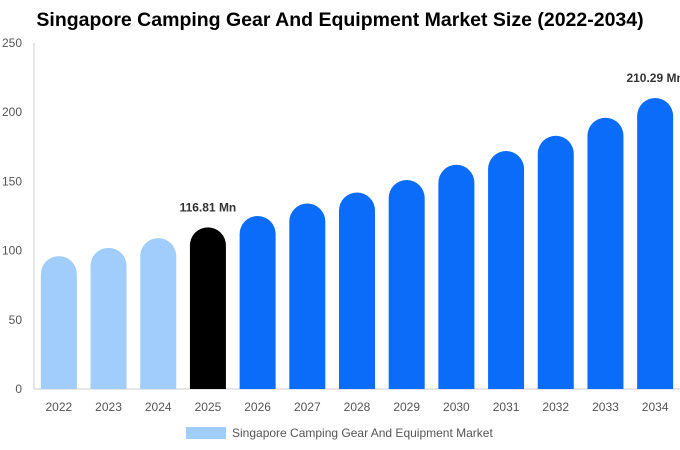  What do you see at coordinates (605, 253) in the screenshot?
I see `bar-2033` at bounding box center [605, 253].